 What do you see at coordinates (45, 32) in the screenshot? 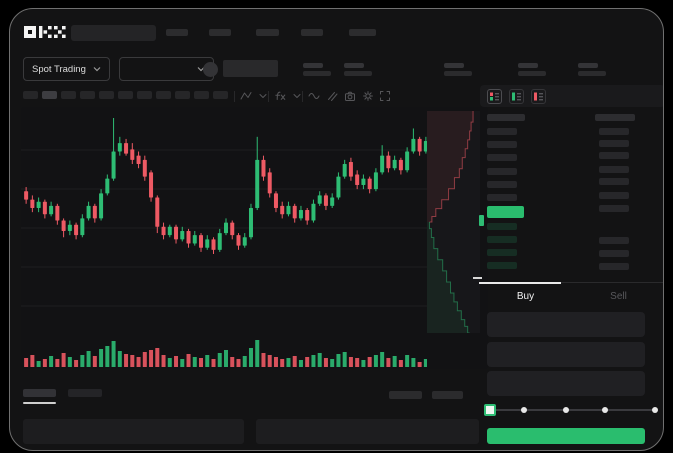
I see `okx-logo` at bounding box center [45, 32].